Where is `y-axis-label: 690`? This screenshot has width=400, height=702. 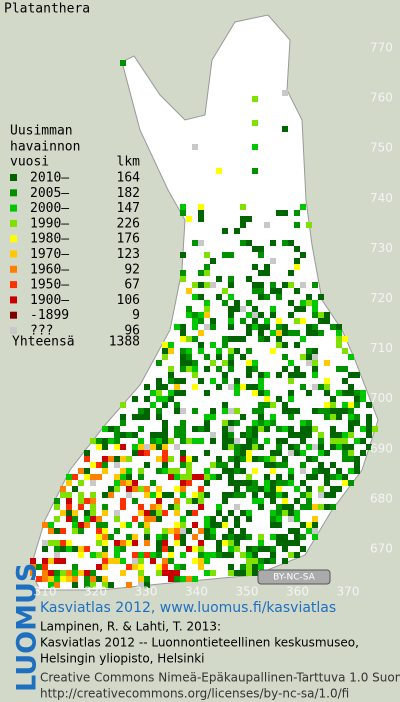 y-axis-label: 690 is located at coordinates (381, 448).